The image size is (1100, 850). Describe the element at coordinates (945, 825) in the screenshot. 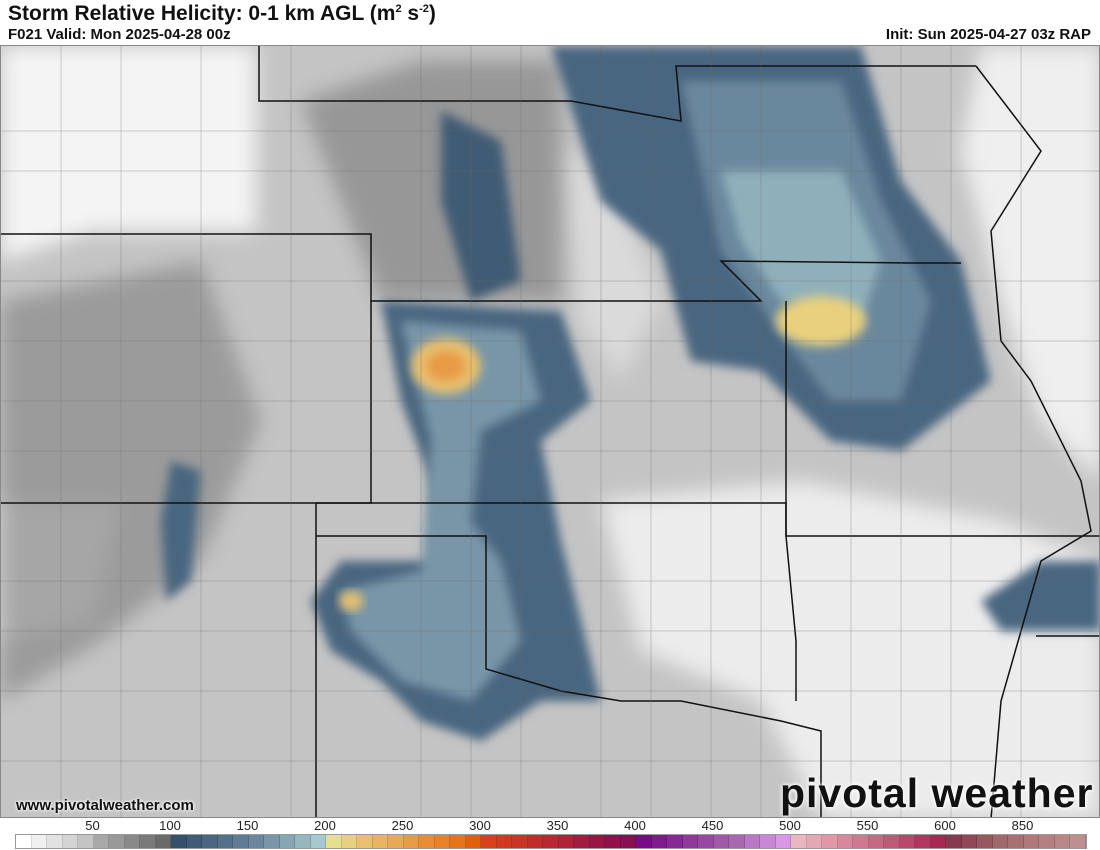

I see `colorbar-label: 600` at that location.